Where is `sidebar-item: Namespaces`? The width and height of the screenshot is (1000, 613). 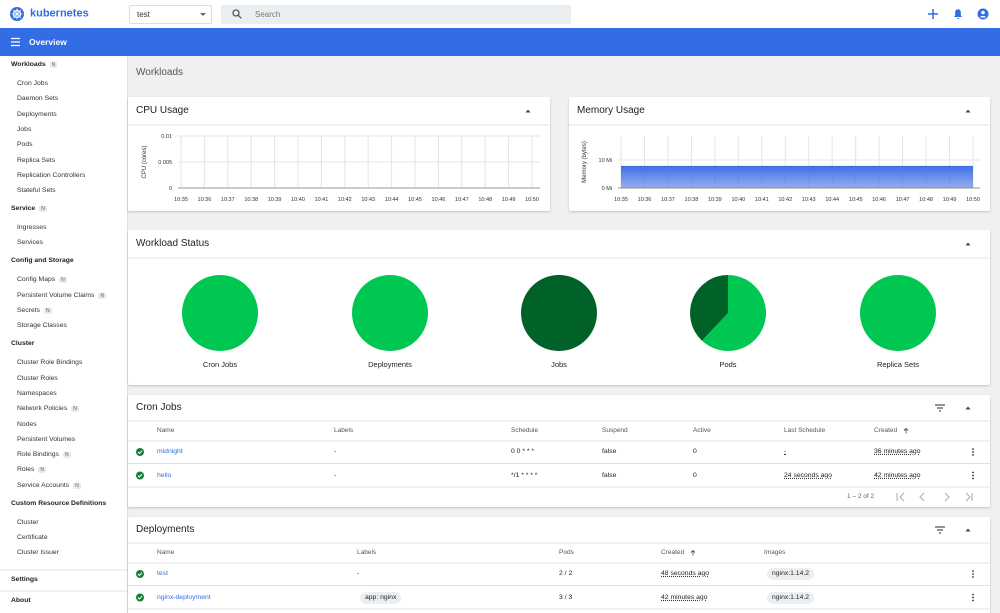
sidebar-item: Namespaces is located at coordinates (37, 393).